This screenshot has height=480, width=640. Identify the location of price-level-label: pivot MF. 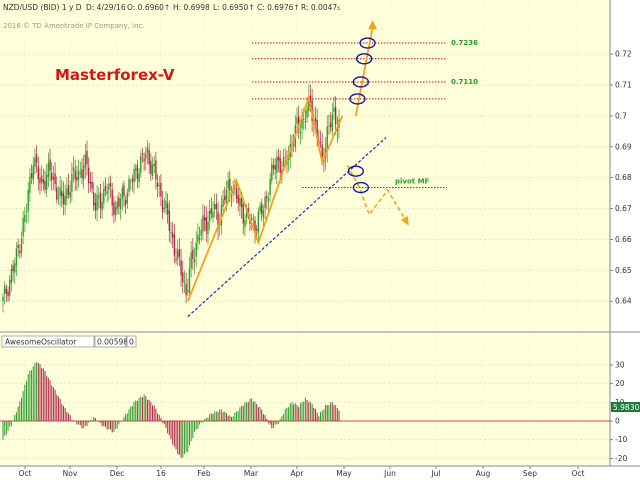
(412, 182).